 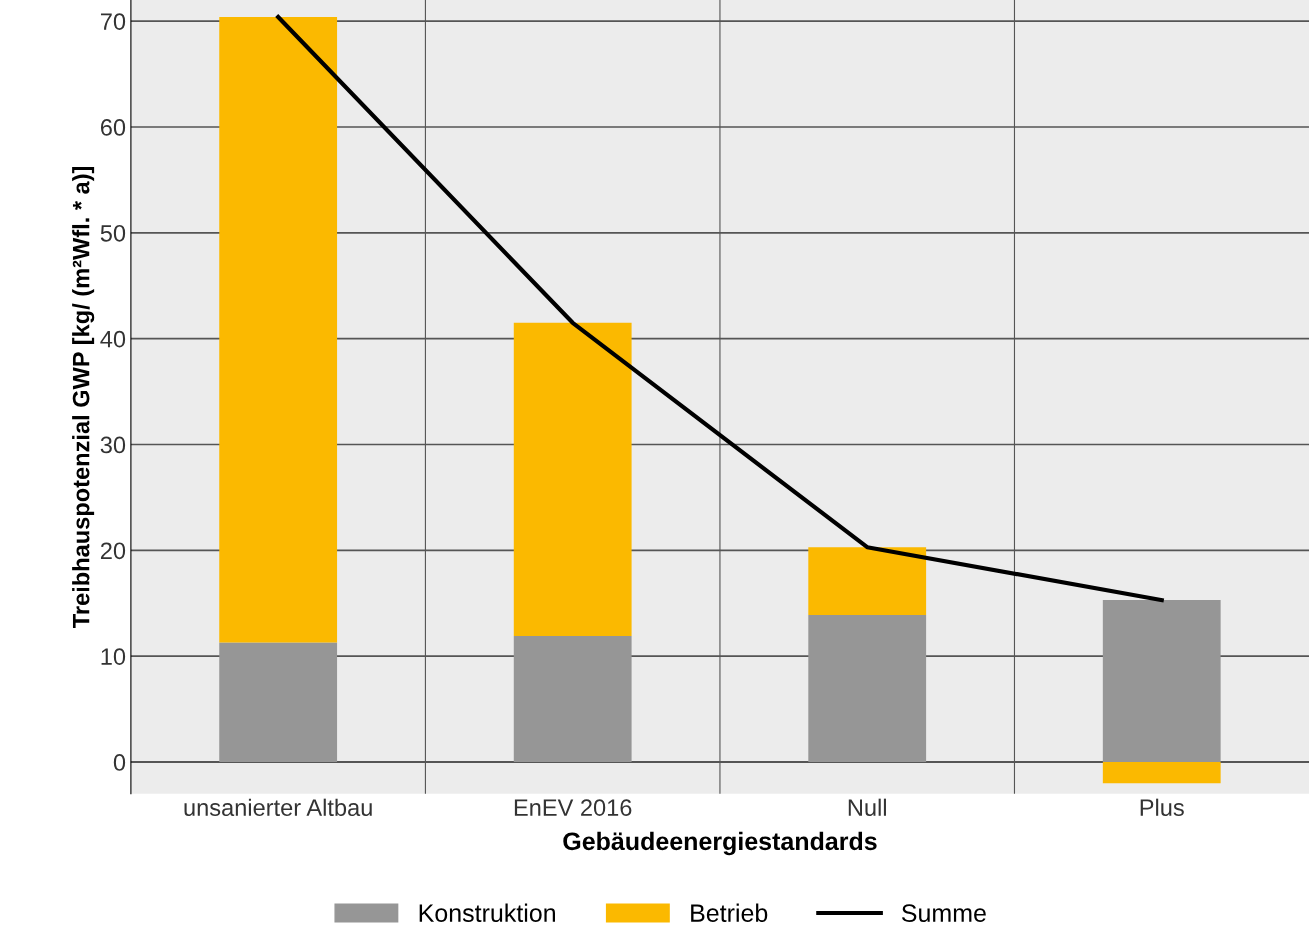 What do you see at coordinates (113, 339) in the screenshot?
I see `y-tick-label: 40` at bounding box center [113, 339].